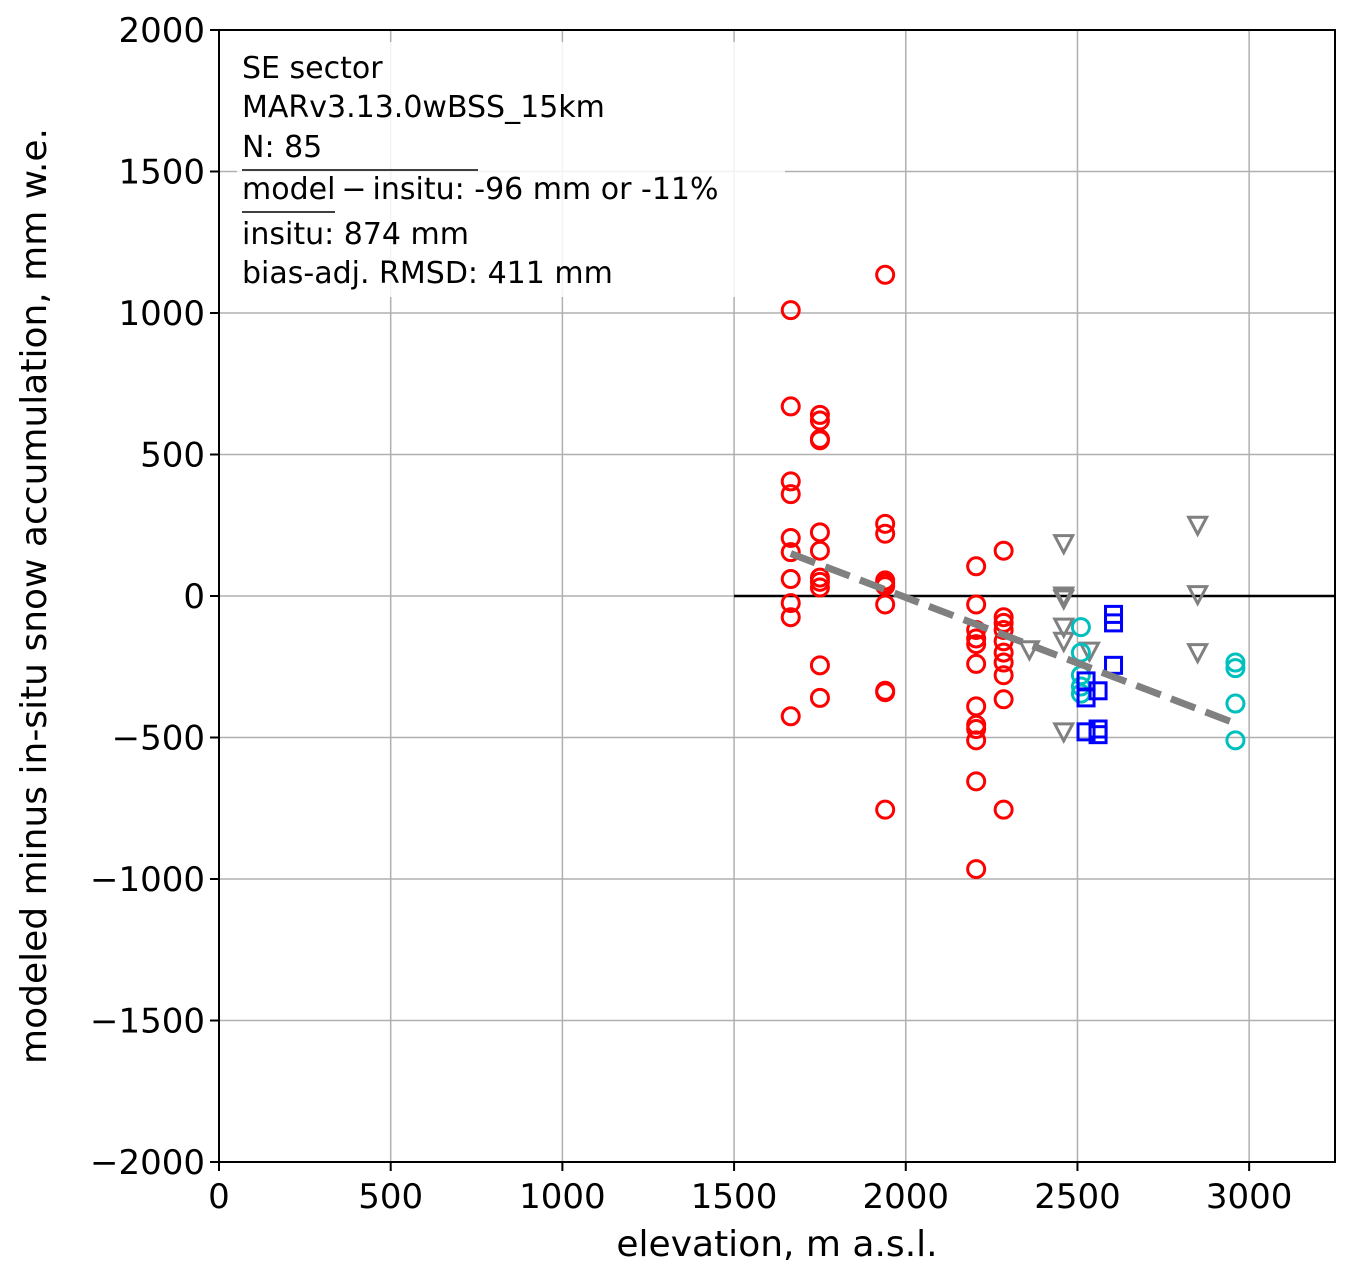 The height and width of the screenshot is (1280, 1349). What do you see at coordinates (147, 880) in the screenshot?
I see `y-tick-label: −1000` at bounding box center [147, 880].